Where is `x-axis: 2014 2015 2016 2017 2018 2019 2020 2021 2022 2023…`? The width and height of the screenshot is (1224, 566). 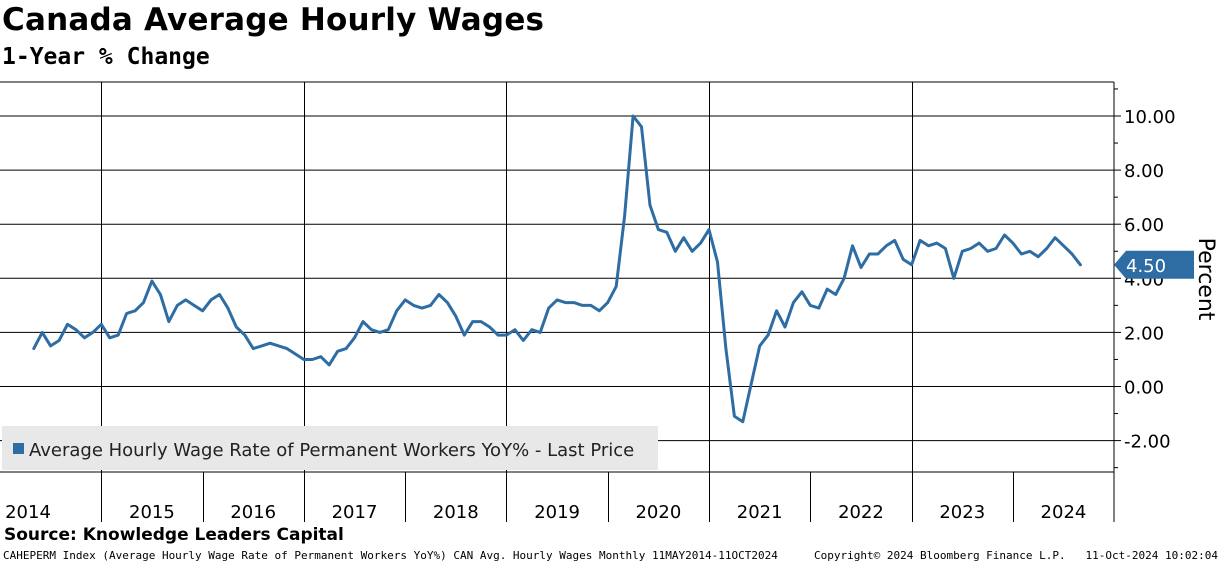 x-axis: 2014 2015 2016 2017 2018 2019 2020 2021 2022 2023… is located at coordinates (545, 512).